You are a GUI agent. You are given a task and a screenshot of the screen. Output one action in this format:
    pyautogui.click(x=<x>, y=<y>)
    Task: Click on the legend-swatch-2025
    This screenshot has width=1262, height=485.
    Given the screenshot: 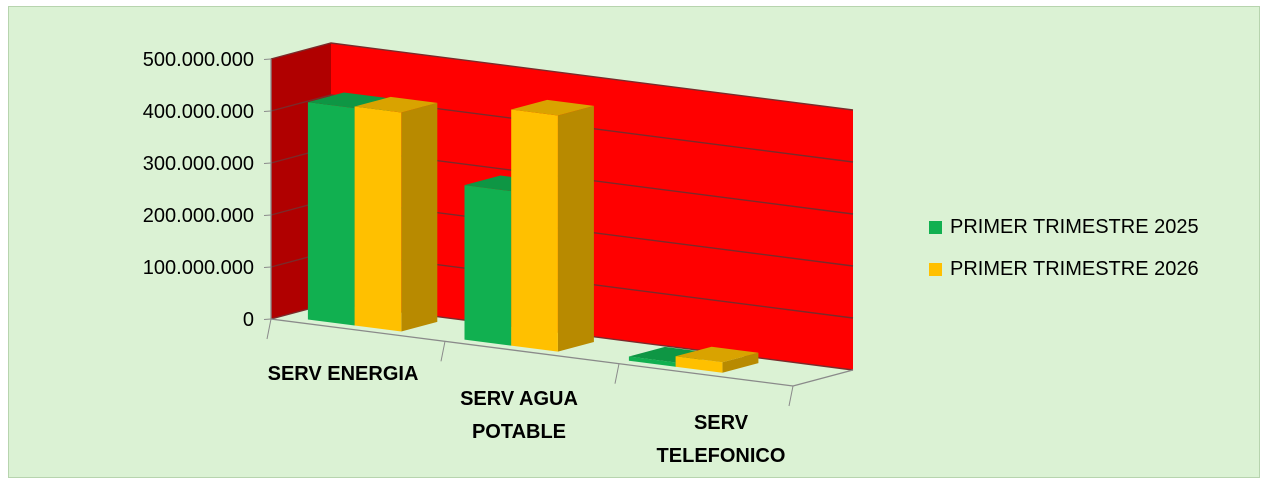 What is the action you would take?
    pyautogui.click(x=935, y=227)
    